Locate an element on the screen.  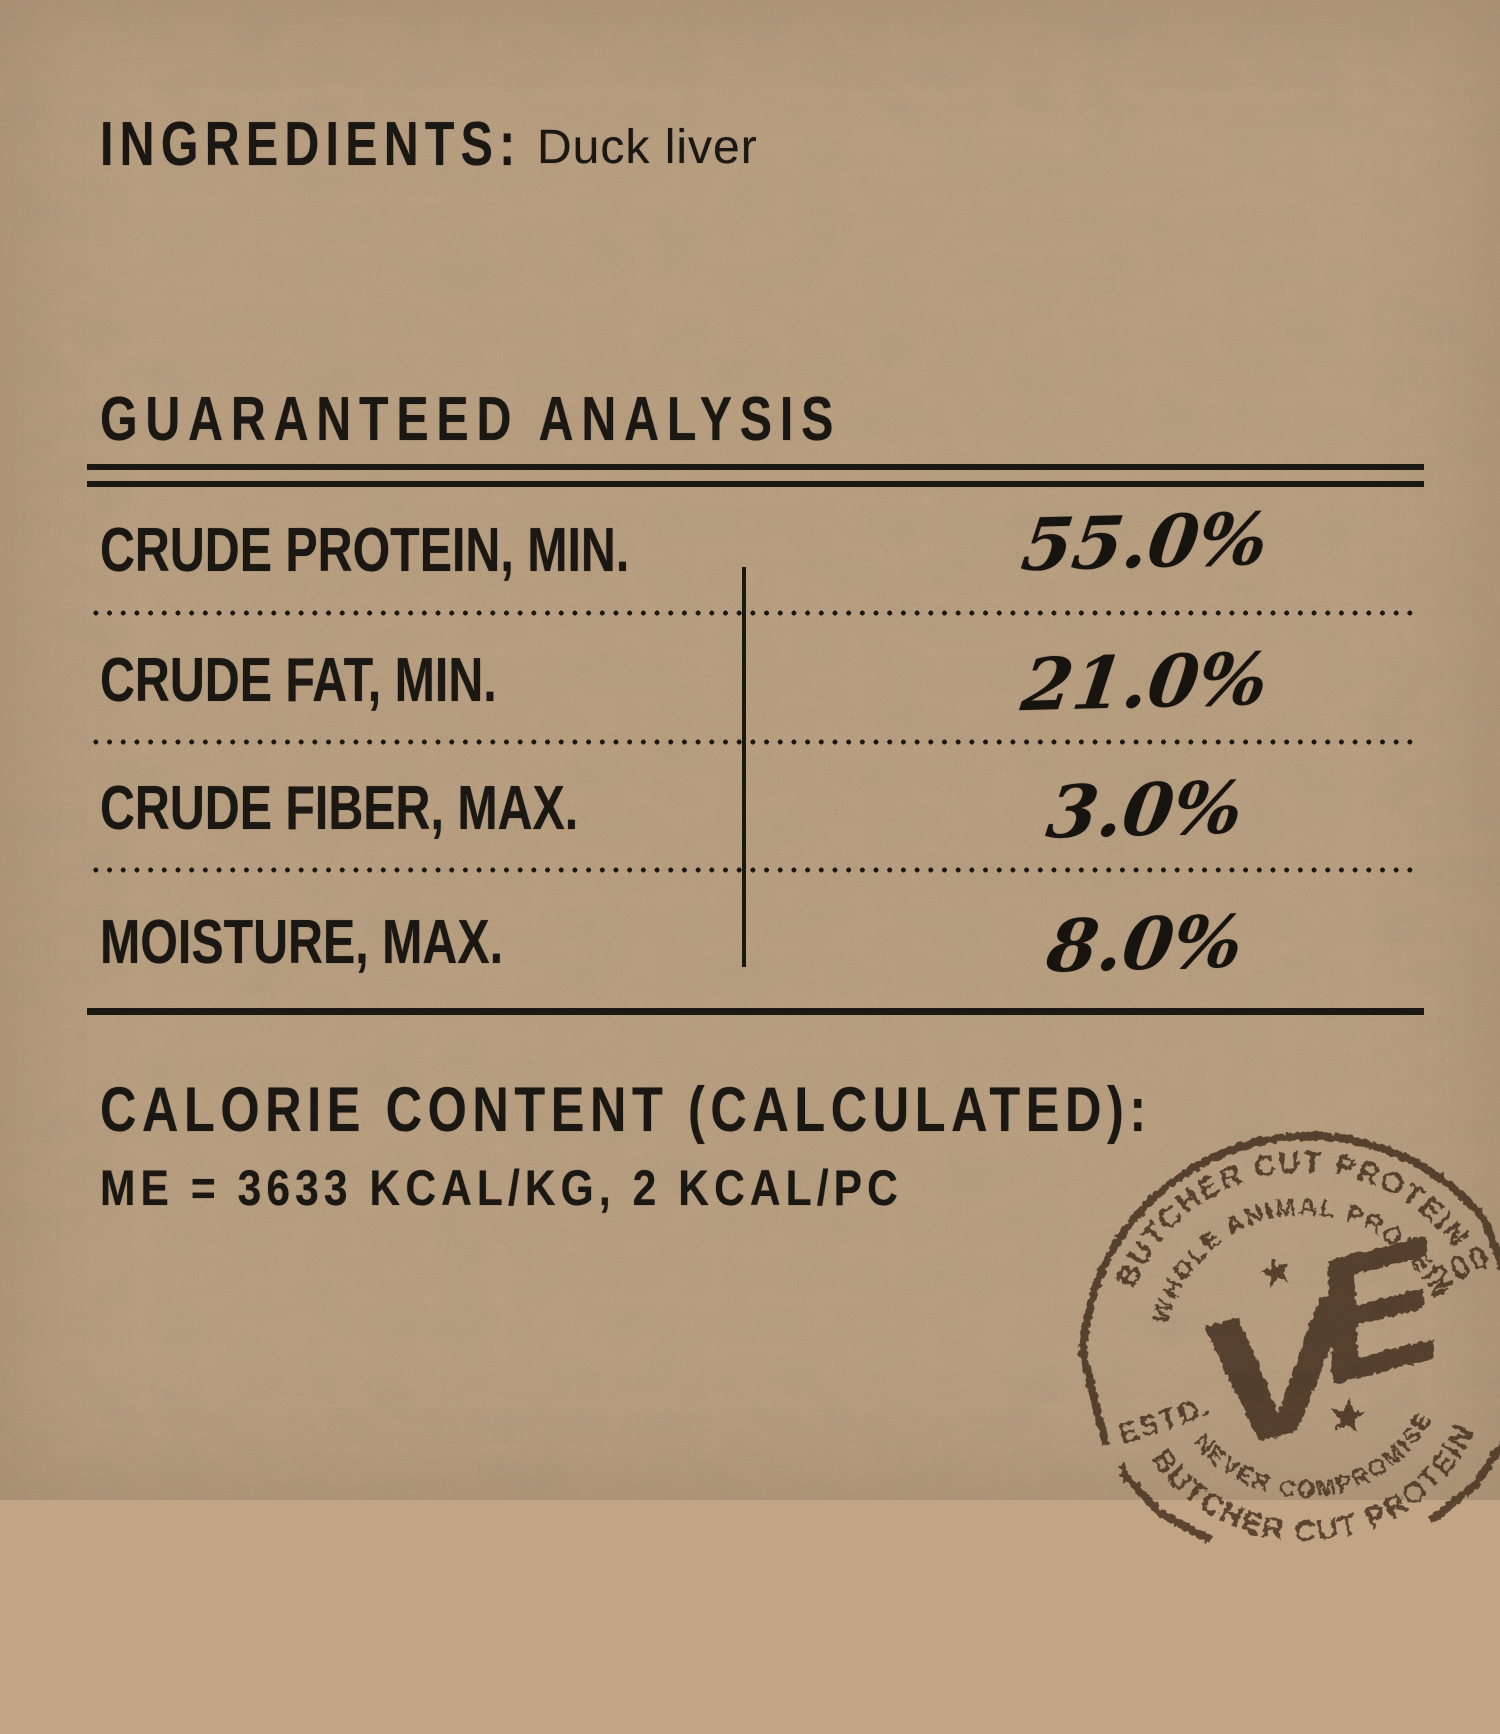
row-label-moisture: MOISTURE, MAX. is located at coordinates (302, 942).